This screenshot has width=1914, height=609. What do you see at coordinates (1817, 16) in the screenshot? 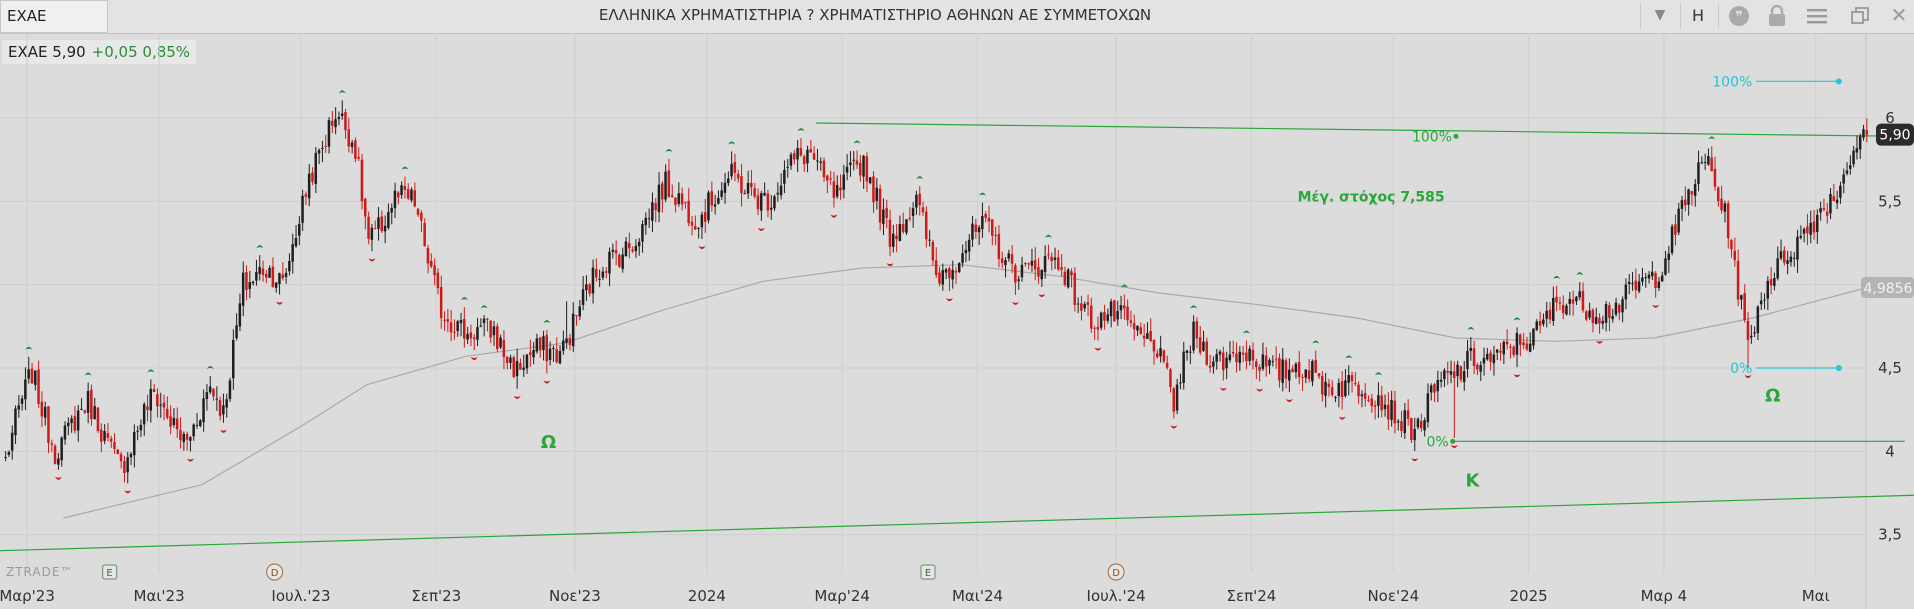
I see `menu-icon` at bounding box center [1817, 16].